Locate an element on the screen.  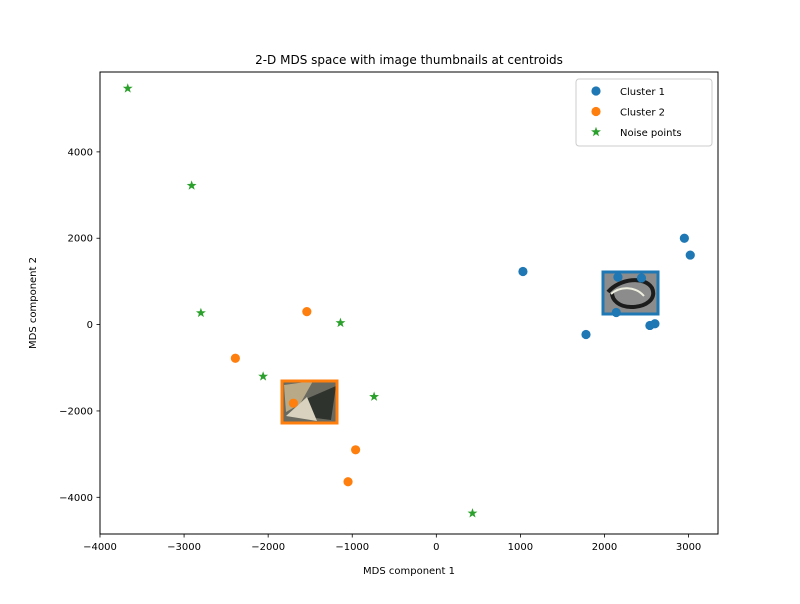
legend-marker-noise-points is located at coordinates (596, 131).